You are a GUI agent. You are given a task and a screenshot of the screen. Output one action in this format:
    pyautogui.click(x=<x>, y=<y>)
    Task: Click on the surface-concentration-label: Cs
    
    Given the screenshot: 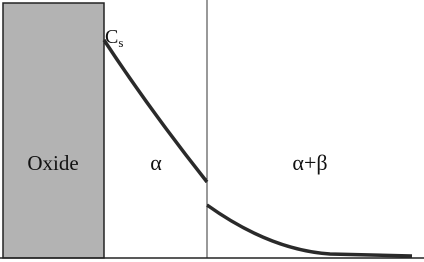 What is the action you would take?
    pyautogui.click(x=114, y=38)
    